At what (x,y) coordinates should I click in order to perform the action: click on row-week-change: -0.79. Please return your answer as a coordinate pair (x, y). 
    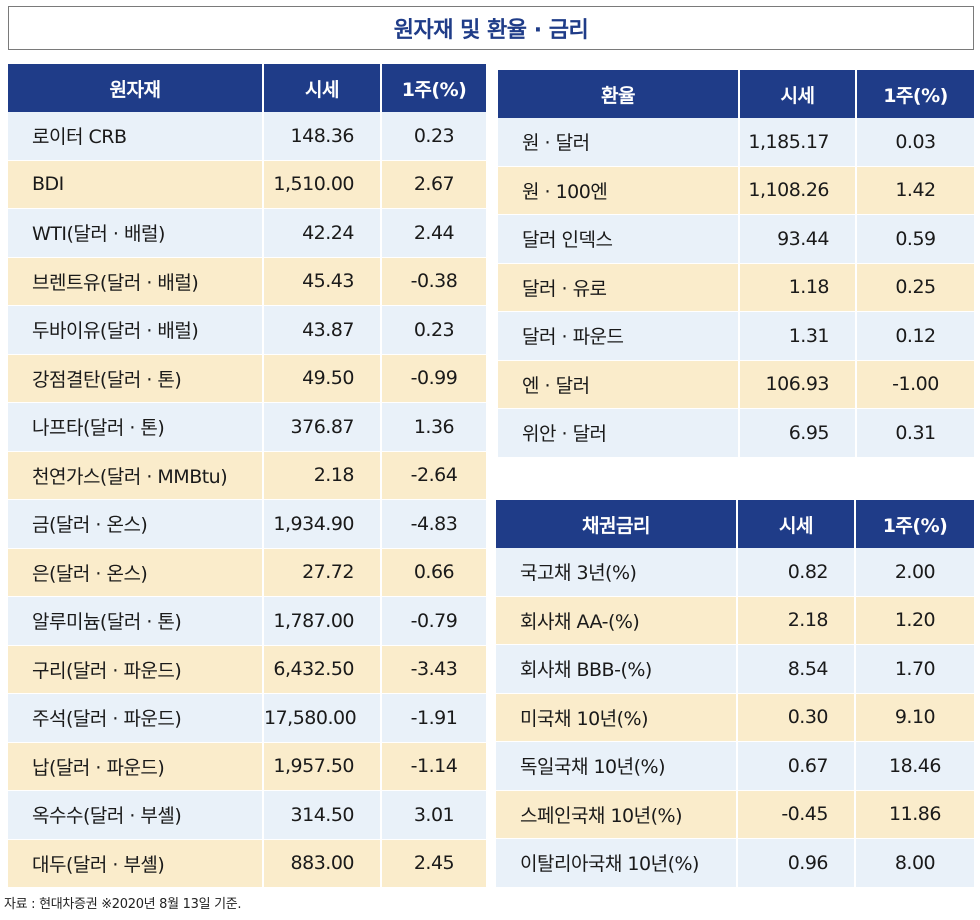
    Looking at the image, I should click on (434, 621).